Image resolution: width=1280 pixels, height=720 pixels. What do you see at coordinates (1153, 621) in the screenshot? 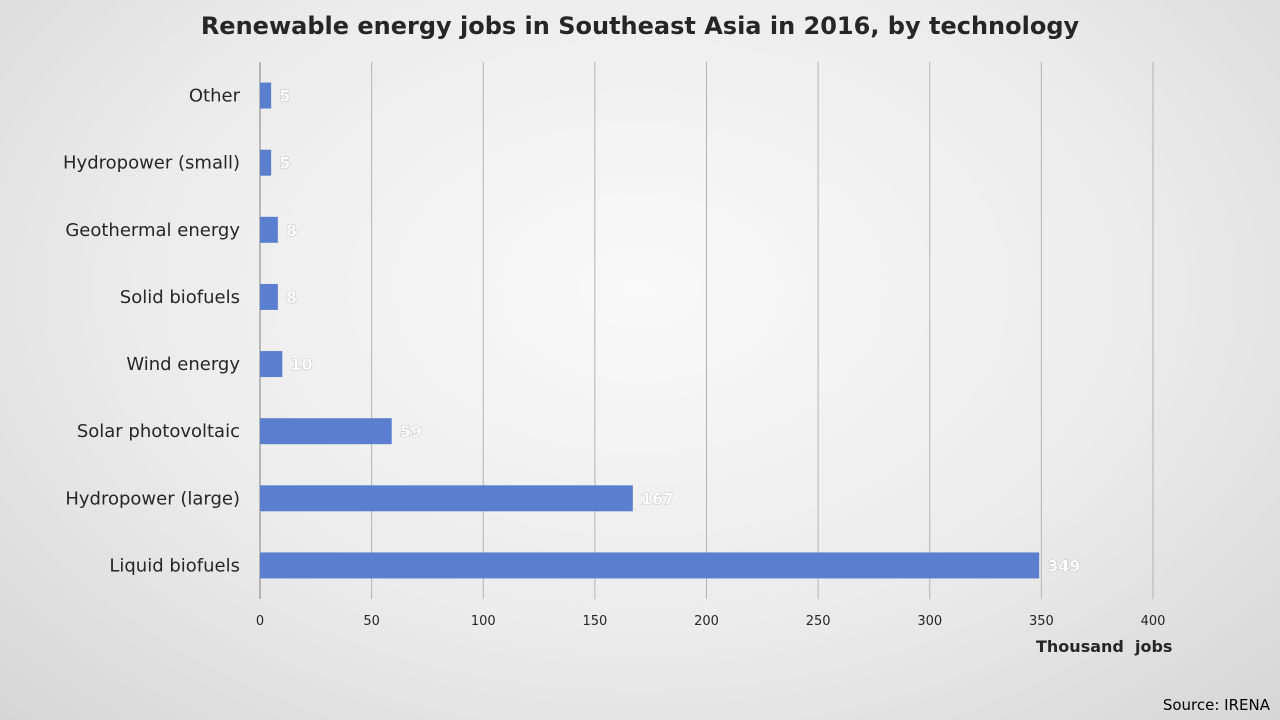
I see `x-tick-label: 400` at bounding box center [1153, 621].